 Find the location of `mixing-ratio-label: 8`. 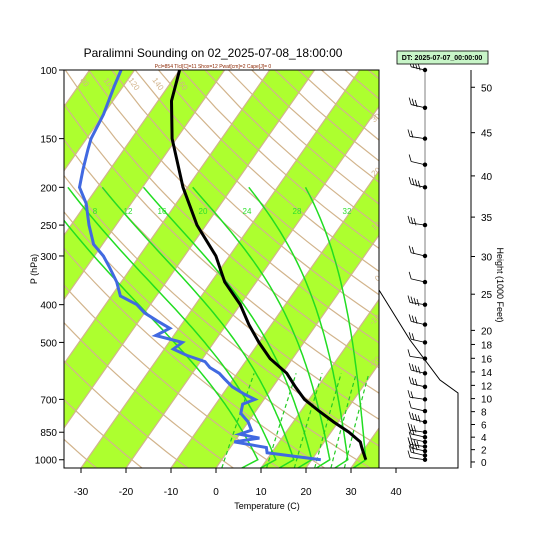

mixing-ratio-label: 8 is located at coordinates (95, 211).